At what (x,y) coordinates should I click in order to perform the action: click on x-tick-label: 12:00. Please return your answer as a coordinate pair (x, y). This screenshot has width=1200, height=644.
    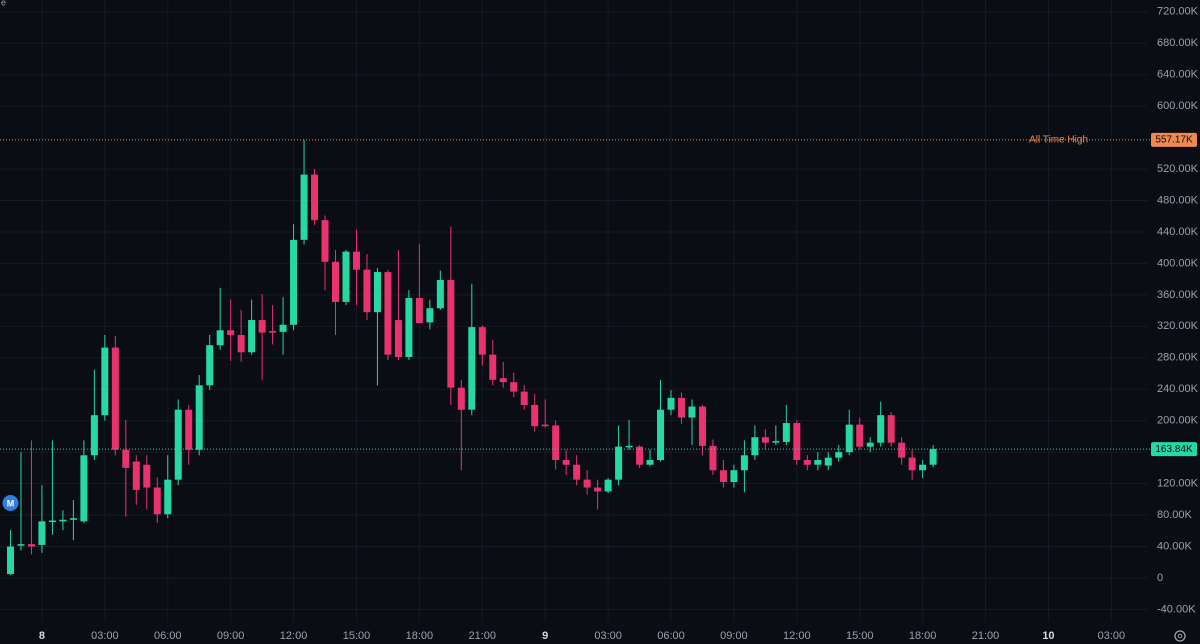
    Looking at the image, I should click on (797, 636).